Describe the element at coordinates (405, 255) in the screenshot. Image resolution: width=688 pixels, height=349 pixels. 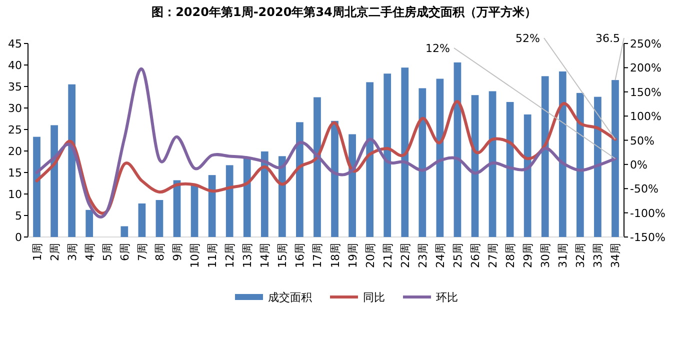
I see `x-tick-label: 22周` at that location.